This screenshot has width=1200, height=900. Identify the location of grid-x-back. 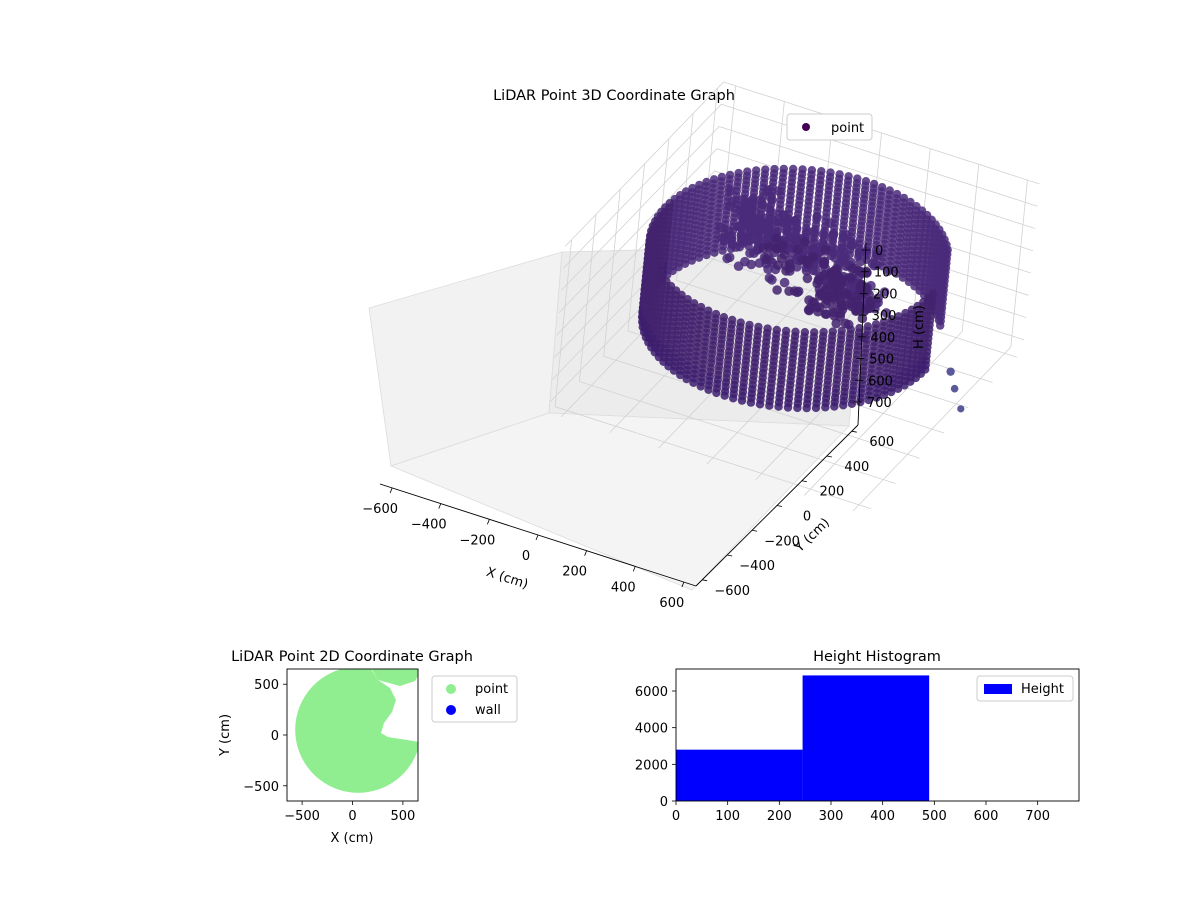
(1019, 264).